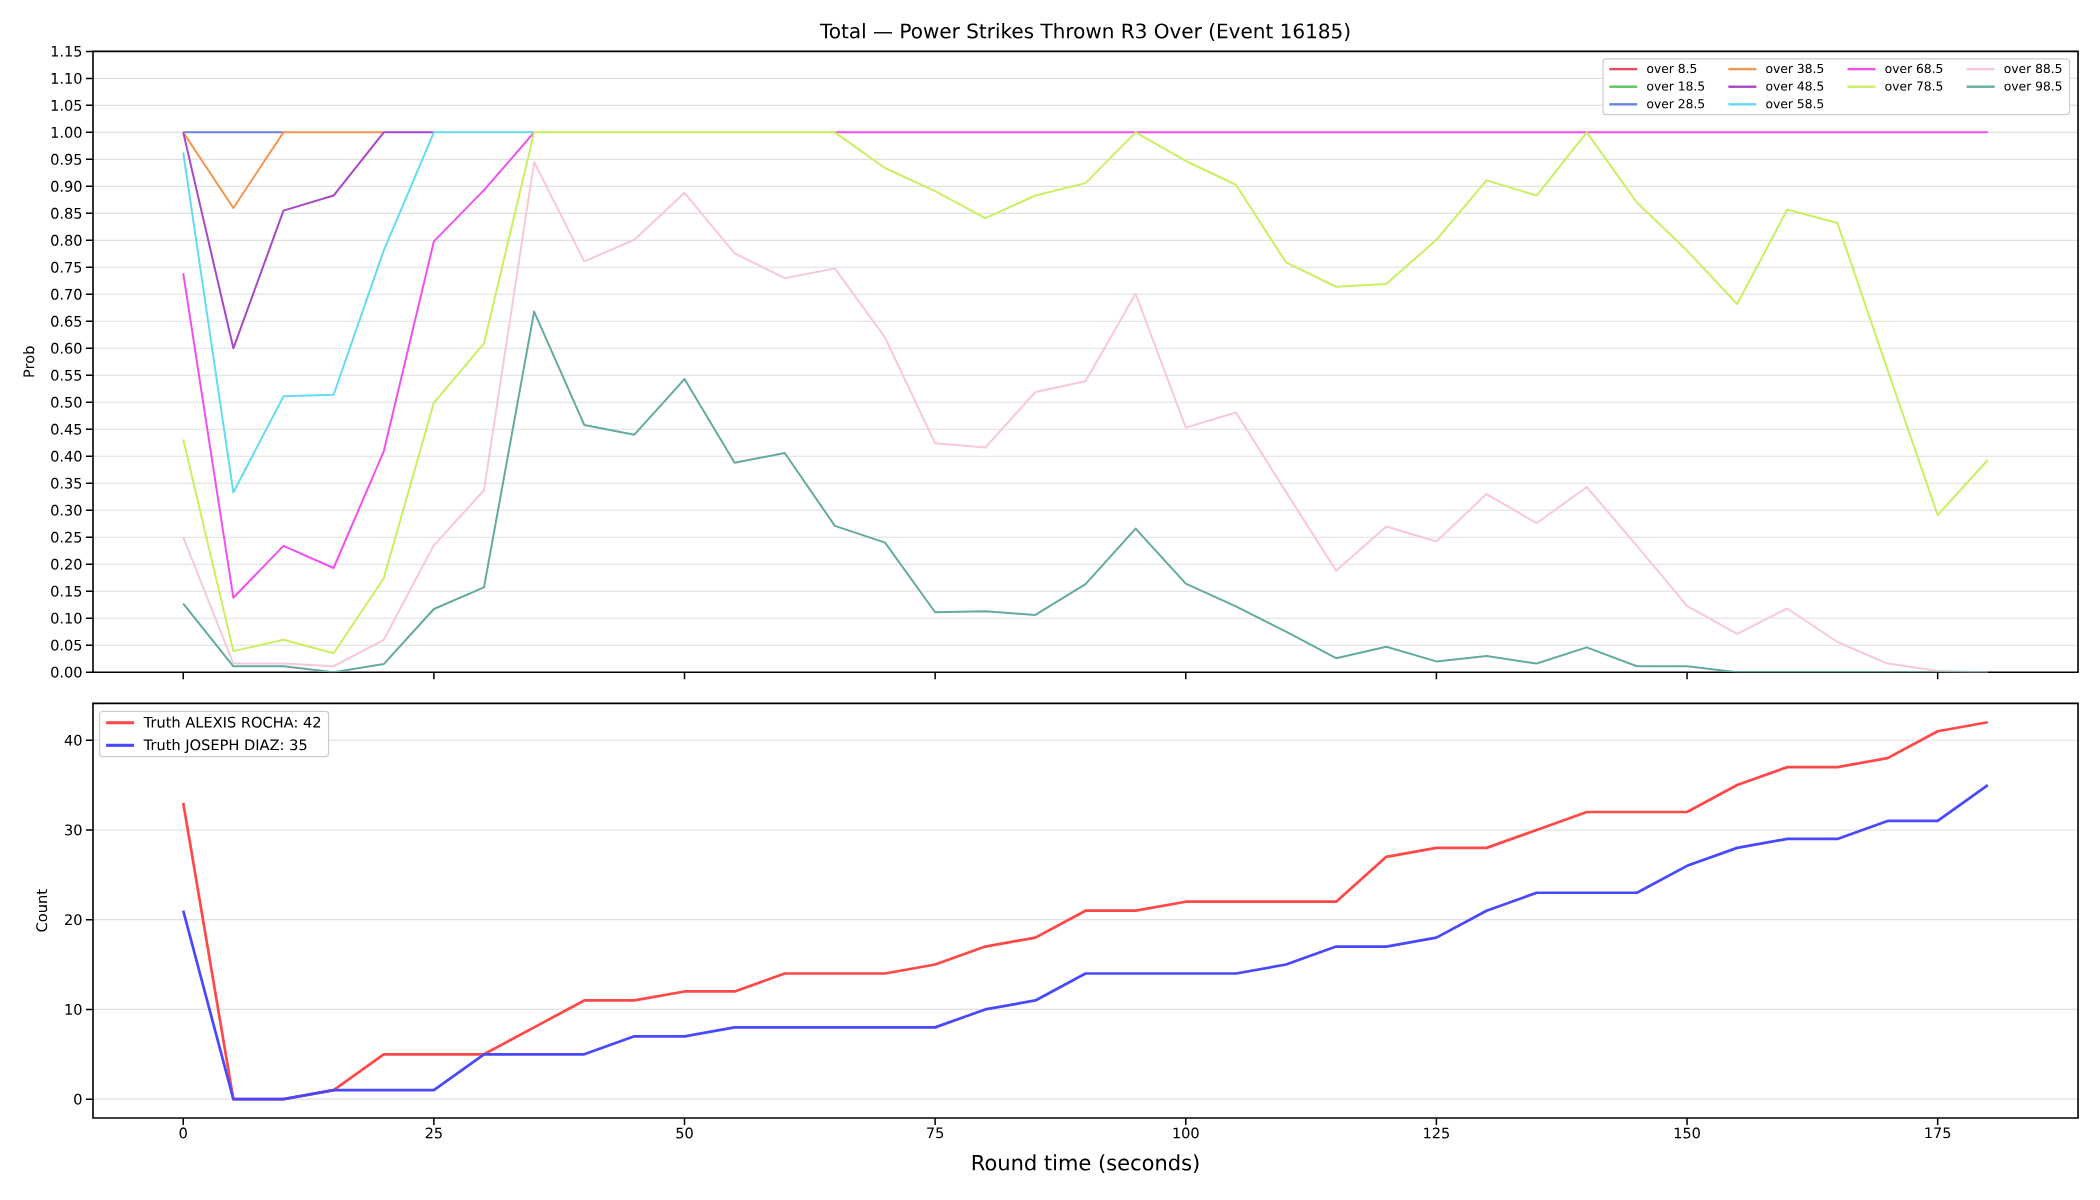 Image resolution: width=2100 pixels, height=1200 pixels. What do you see at coordinates (1676, 86) in the screenshot?
I see `legend-label: over 18.5` at bounding box center [1676, 86].